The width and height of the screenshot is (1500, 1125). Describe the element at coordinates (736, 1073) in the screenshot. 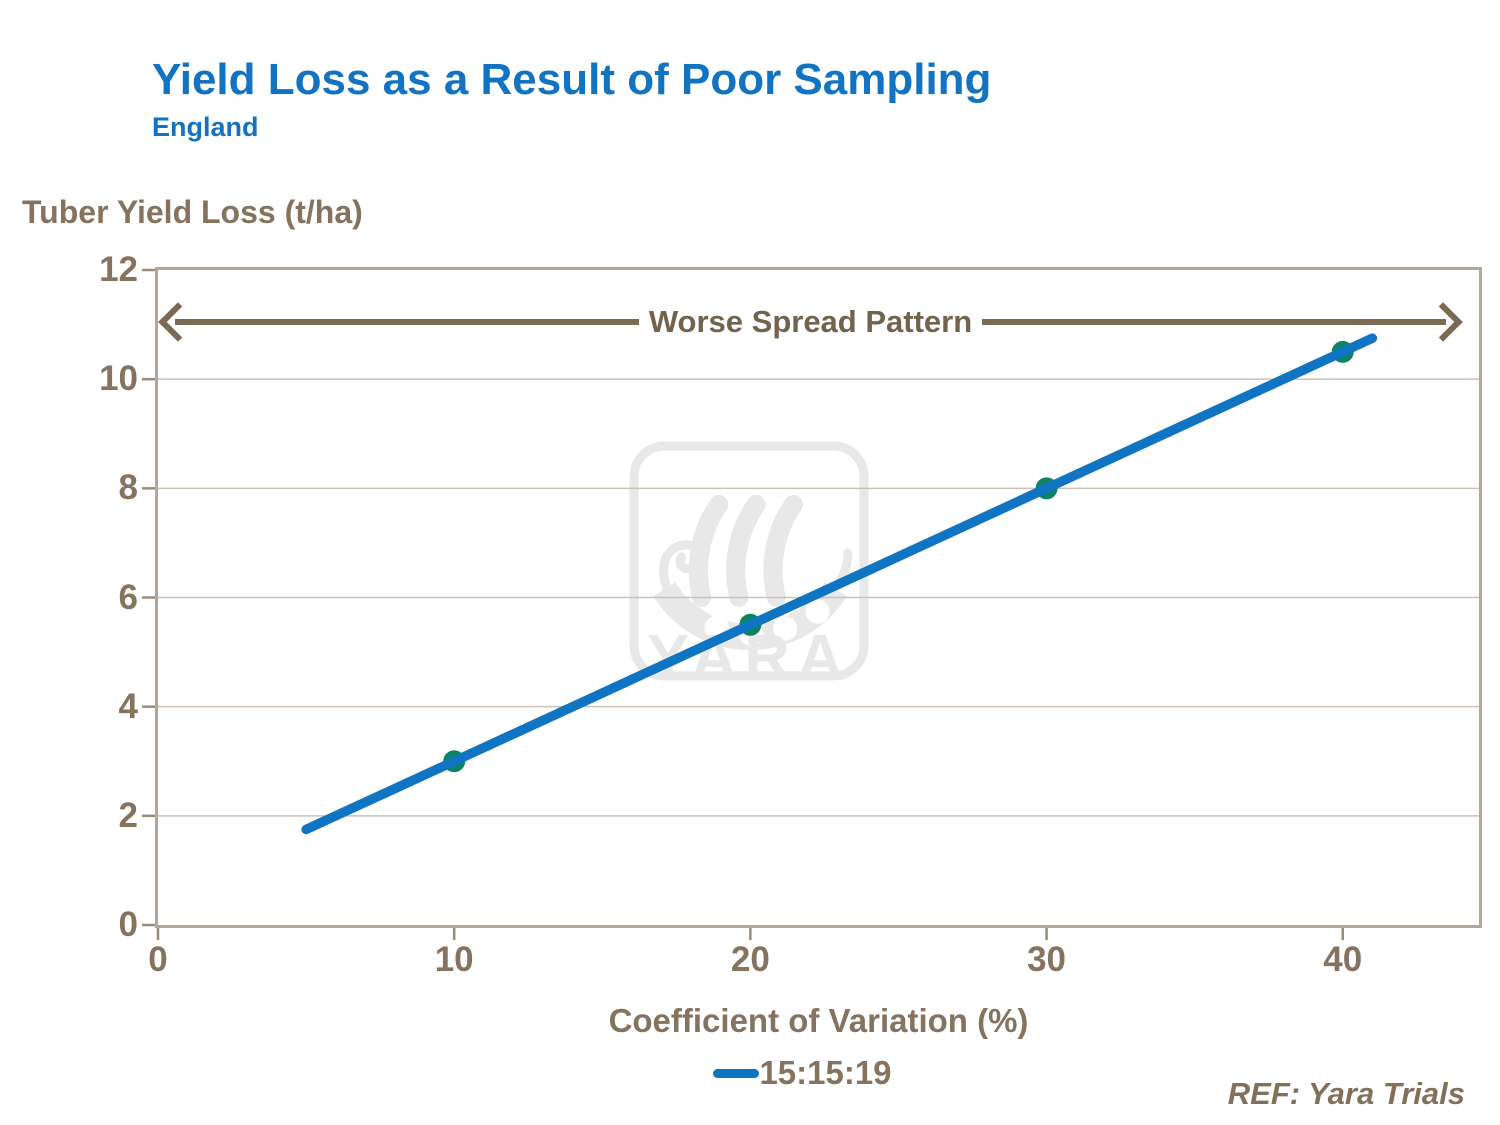

I see `legend-line-swatch` at that location.